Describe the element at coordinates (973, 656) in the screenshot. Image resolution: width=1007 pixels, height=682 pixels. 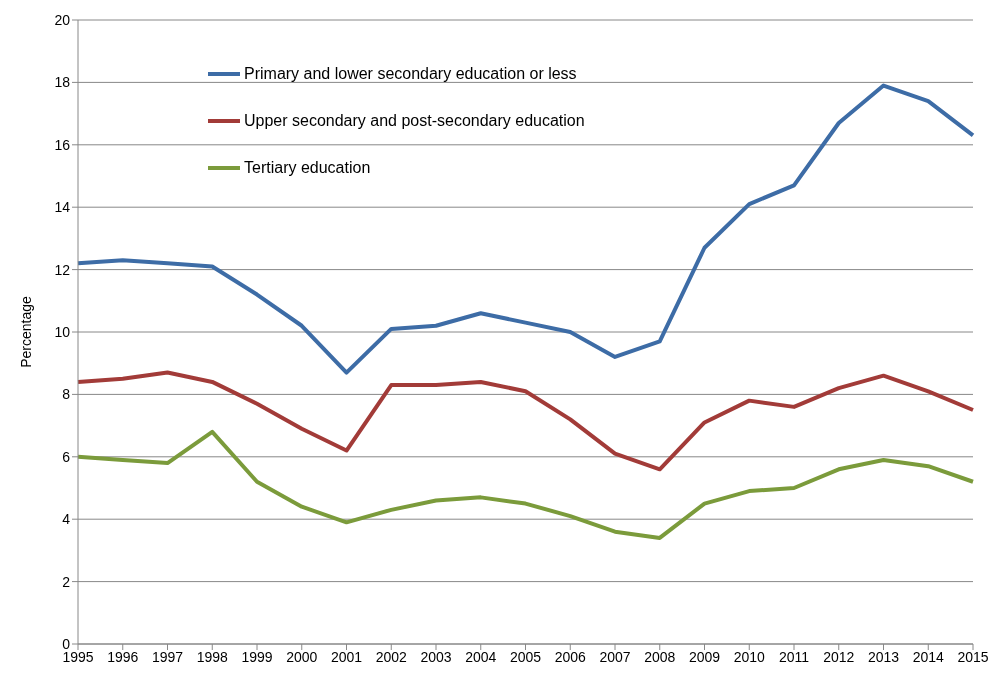
I see `x-tick-label: 2015` at that location.